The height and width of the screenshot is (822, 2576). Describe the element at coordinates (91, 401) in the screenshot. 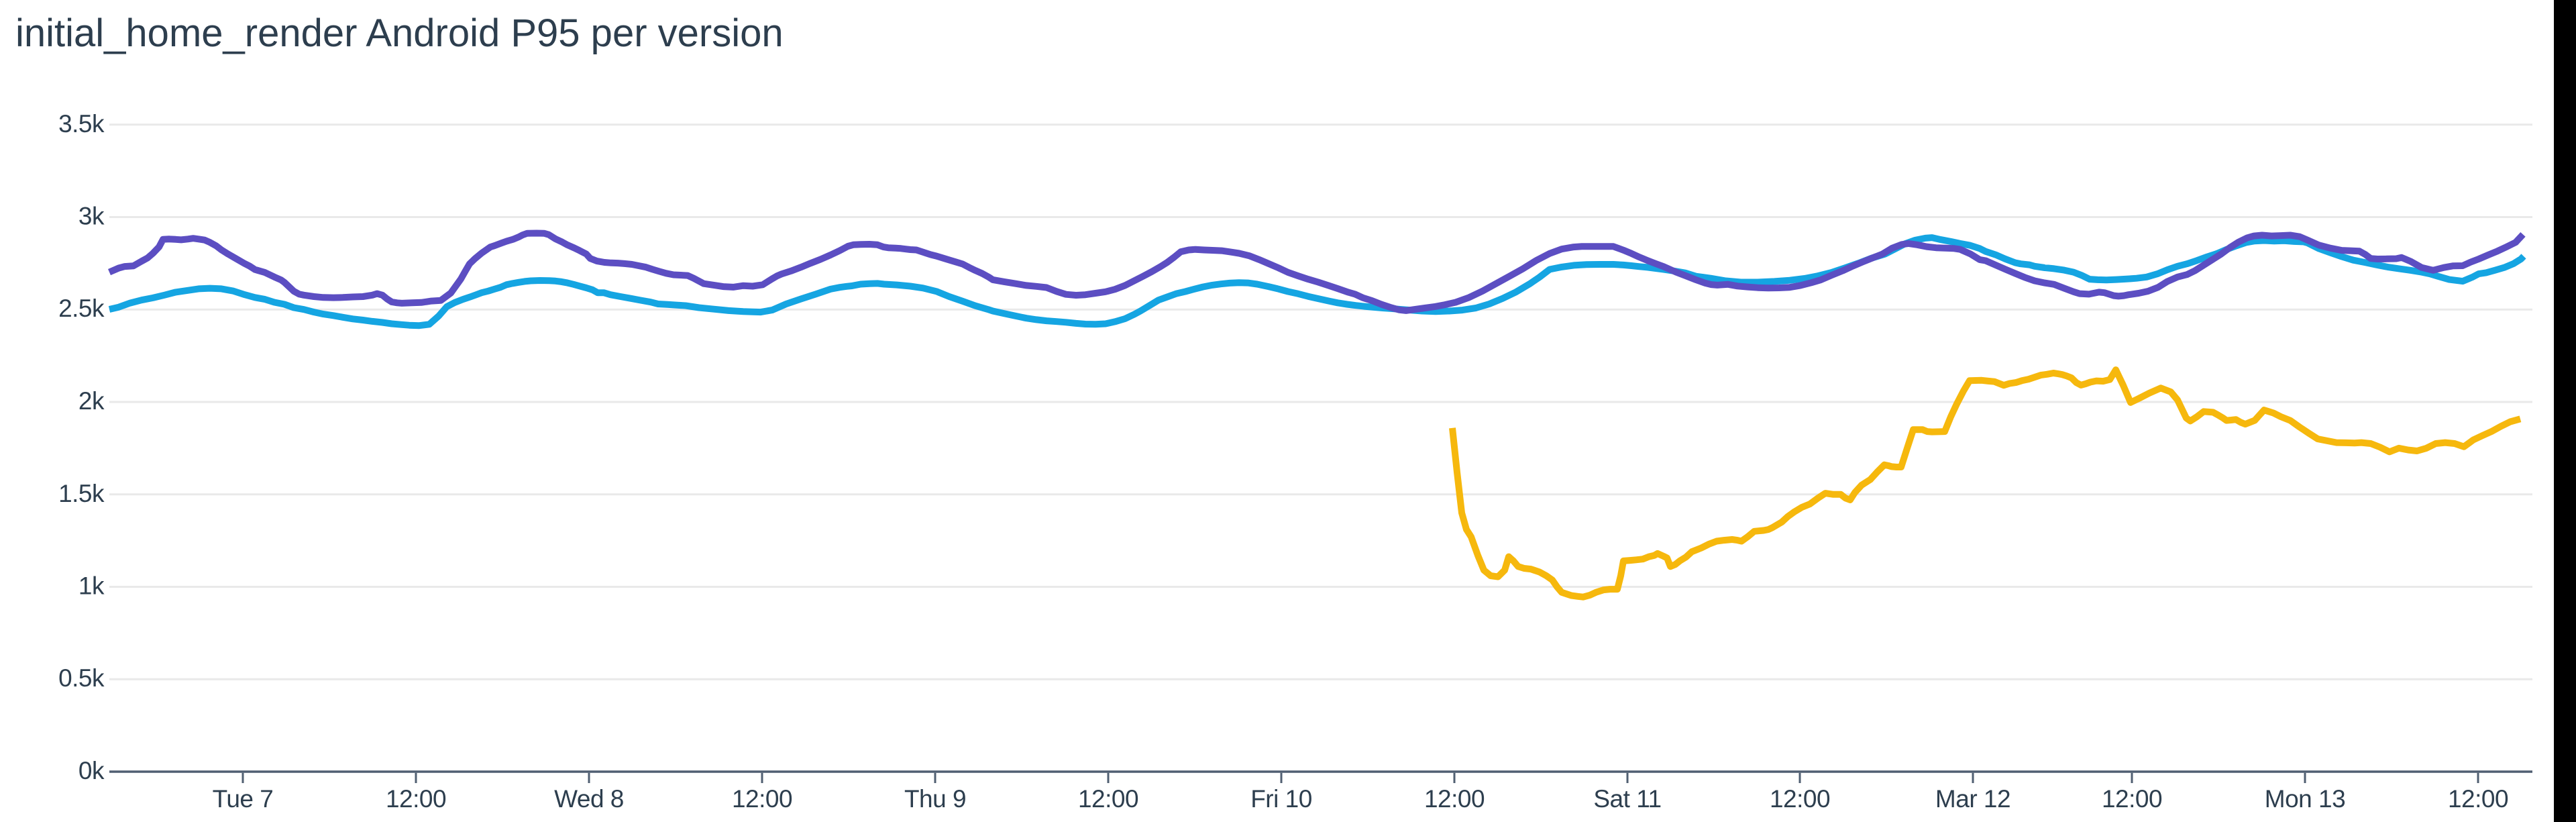

I see `svg-text: 2k` at that location.